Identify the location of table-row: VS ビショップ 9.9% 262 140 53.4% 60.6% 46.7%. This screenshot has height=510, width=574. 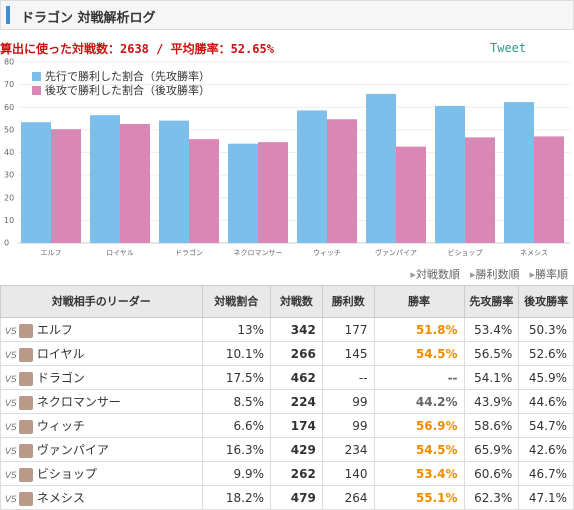
(287, 473).